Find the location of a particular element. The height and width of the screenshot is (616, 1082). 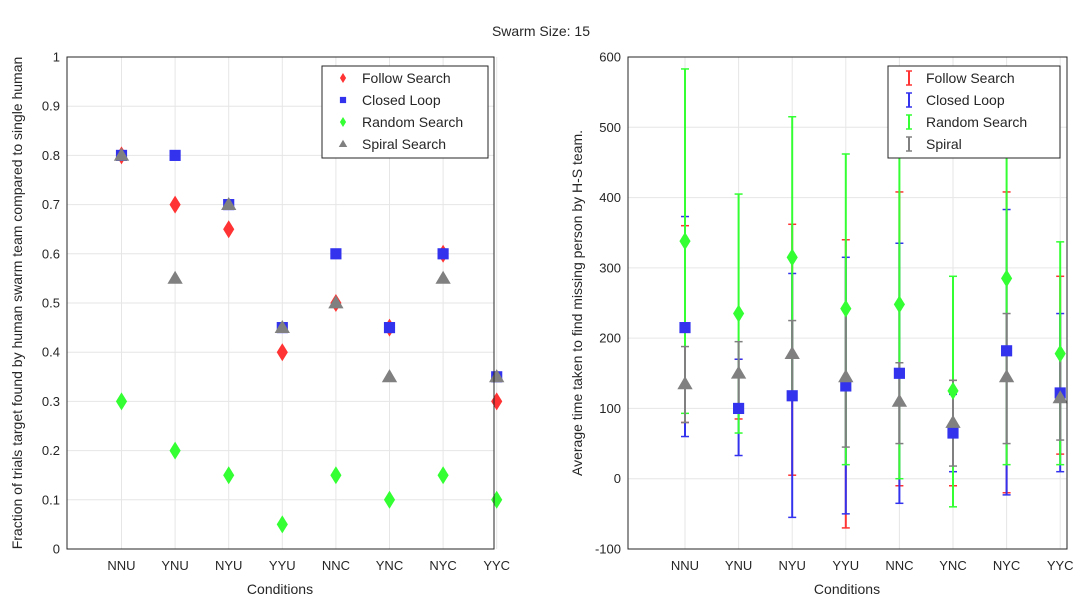

left-y-tick-label: 0 is located at coordinates (56, 549).